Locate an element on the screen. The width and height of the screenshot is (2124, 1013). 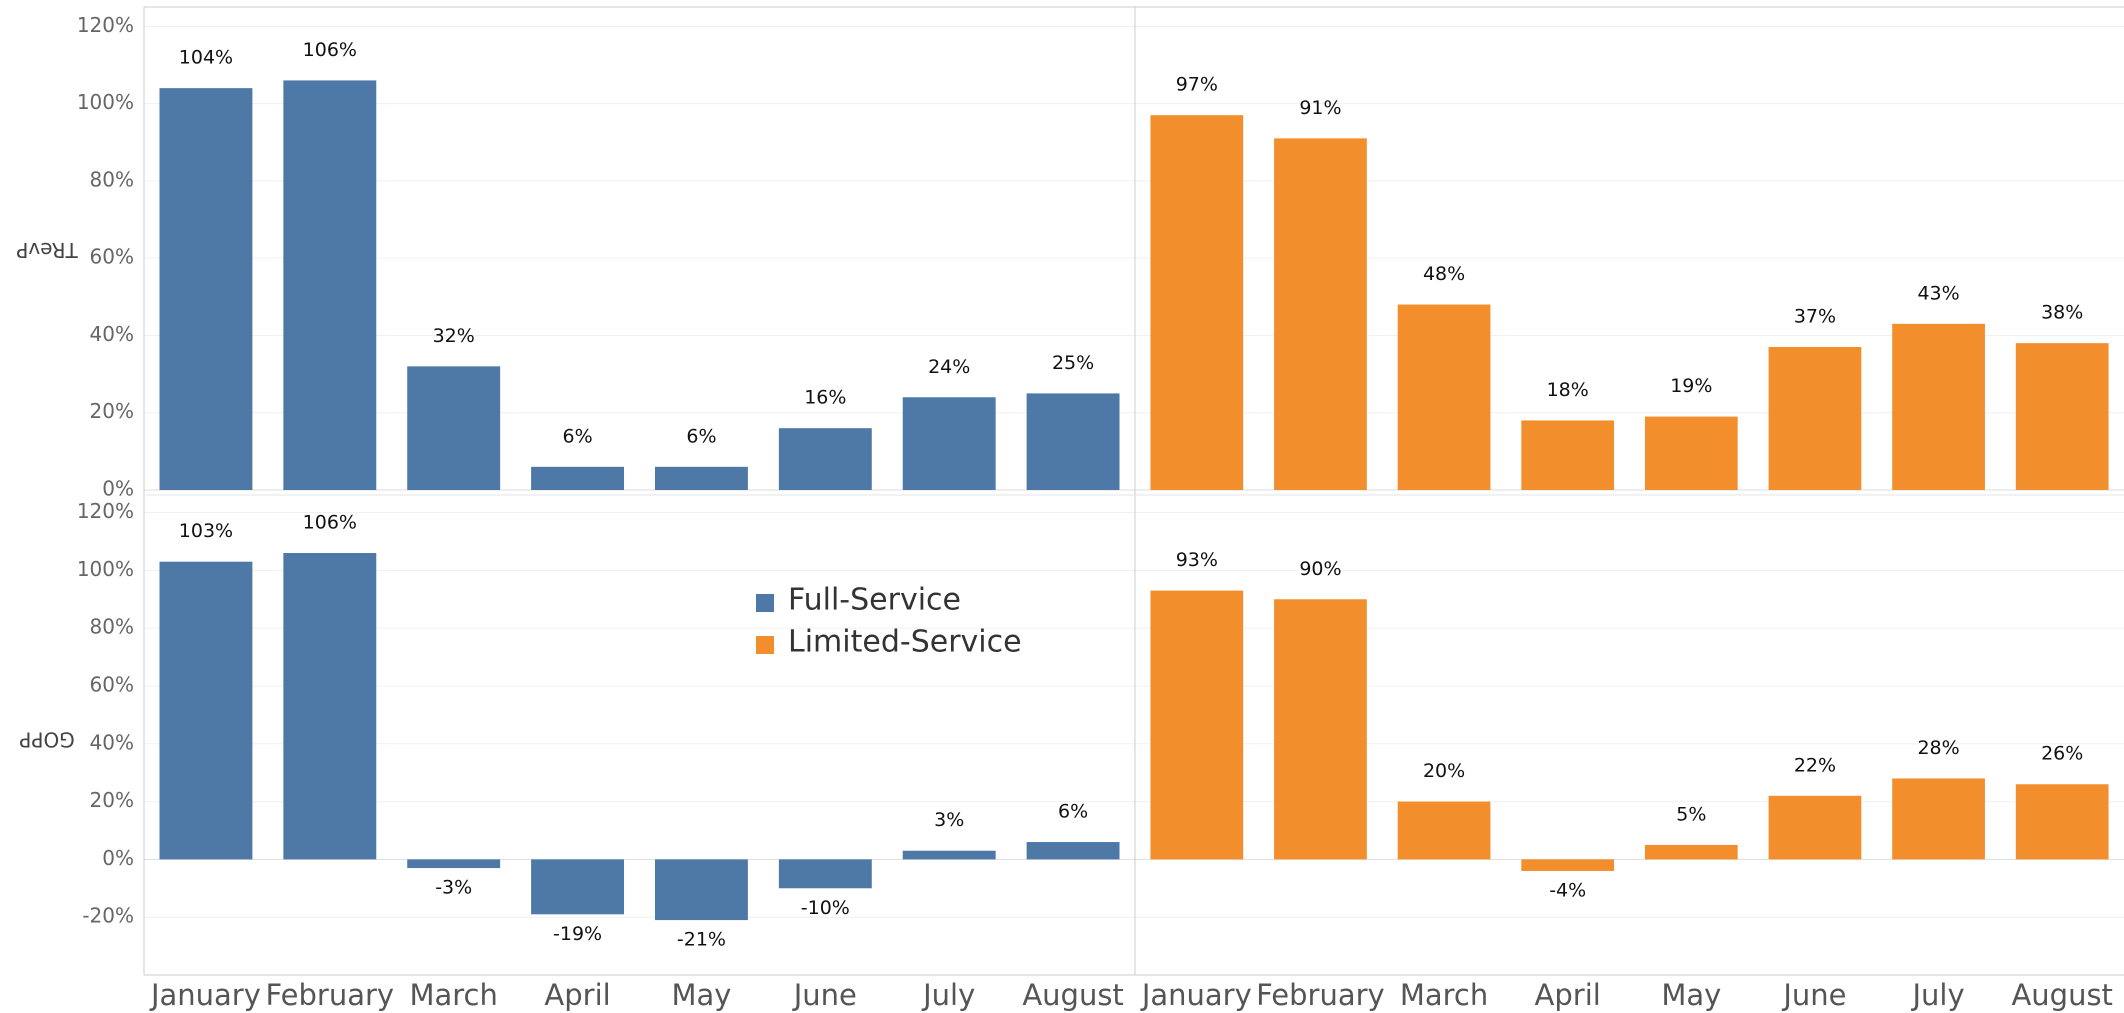
data-label: 43% is located at coordinates (1938, 293).